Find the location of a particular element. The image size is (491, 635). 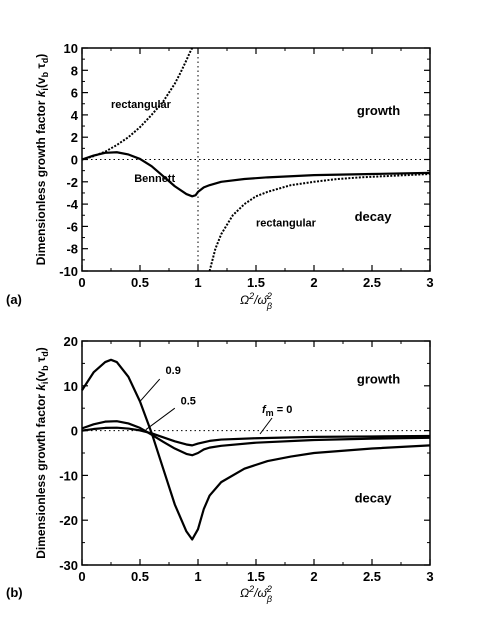

y-tick-label: 6 is located at coordinates (74, 93).